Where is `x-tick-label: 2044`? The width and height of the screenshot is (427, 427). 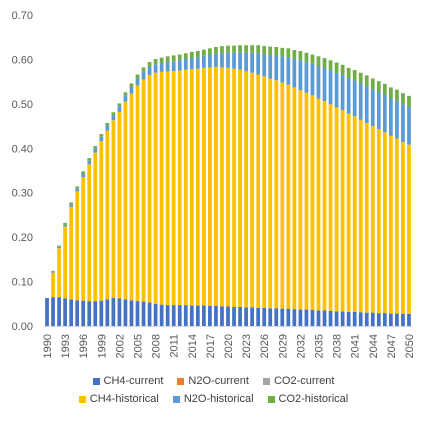
x-tick-label: 2044 is located at coordinates (374, 346).